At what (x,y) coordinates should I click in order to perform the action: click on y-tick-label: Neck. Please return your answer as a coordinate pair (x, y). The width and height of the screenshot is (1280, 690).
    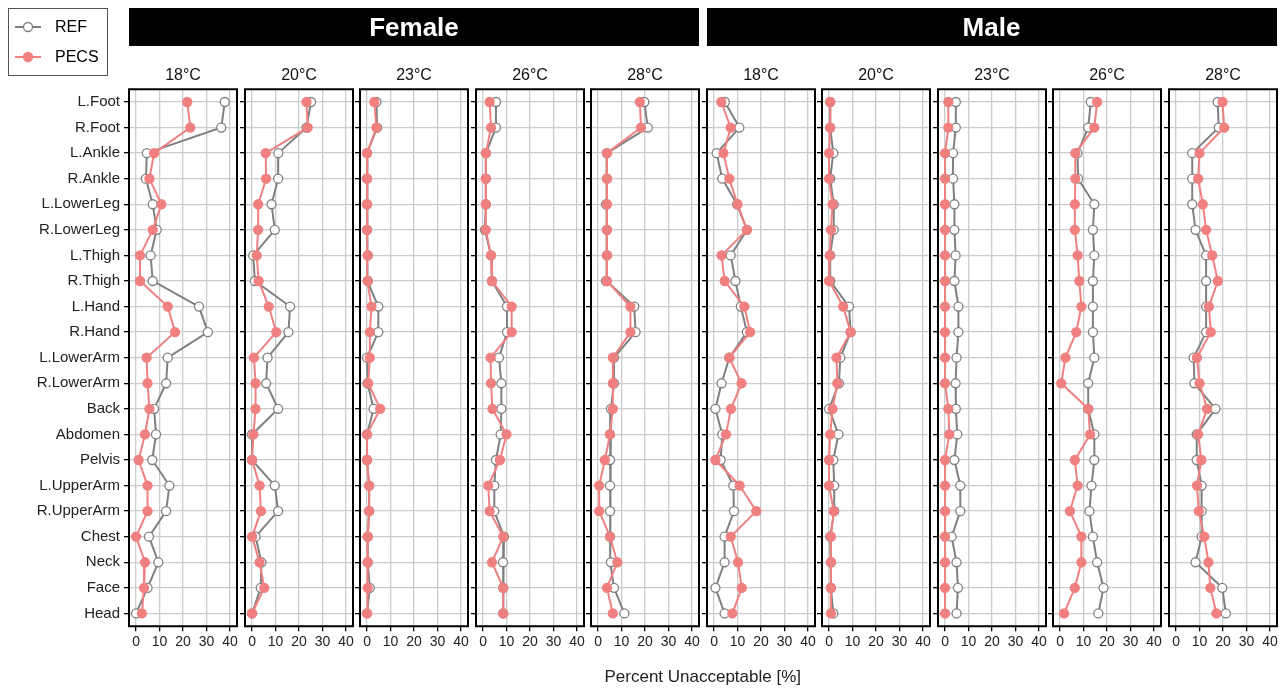
    Looking at the image, I should click on (103, 561).